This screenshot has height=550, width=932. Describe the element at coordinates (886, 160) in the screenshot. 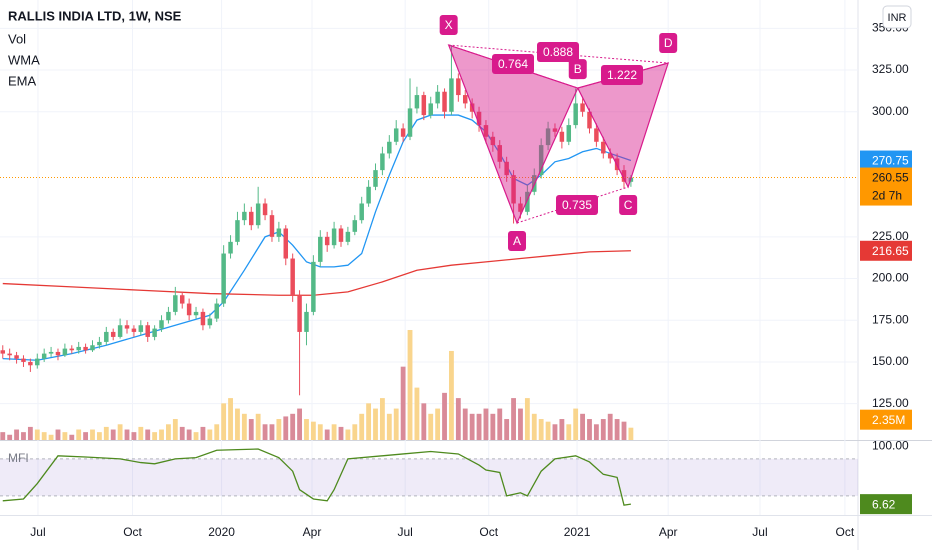

I see `wma-price-label-box` at that location.